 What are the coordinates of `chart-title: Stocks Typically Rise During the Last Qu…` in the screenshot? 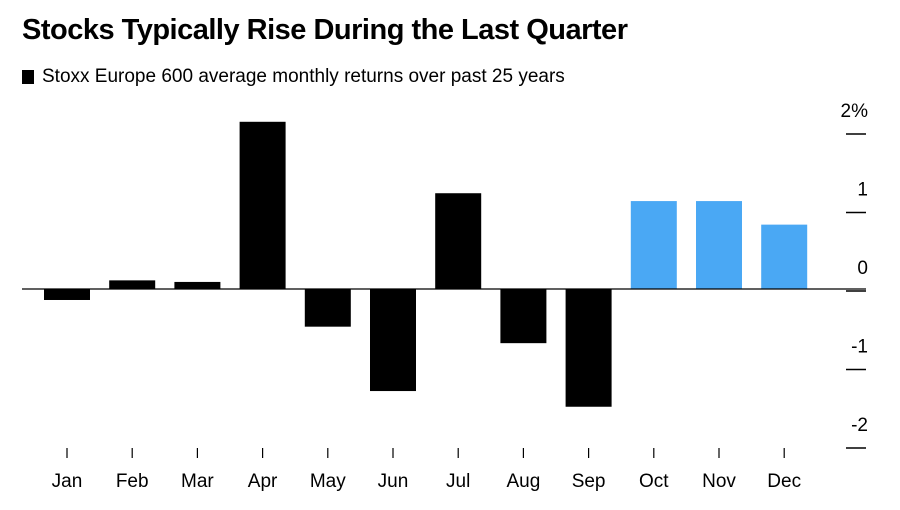 It's located at (325, 30).